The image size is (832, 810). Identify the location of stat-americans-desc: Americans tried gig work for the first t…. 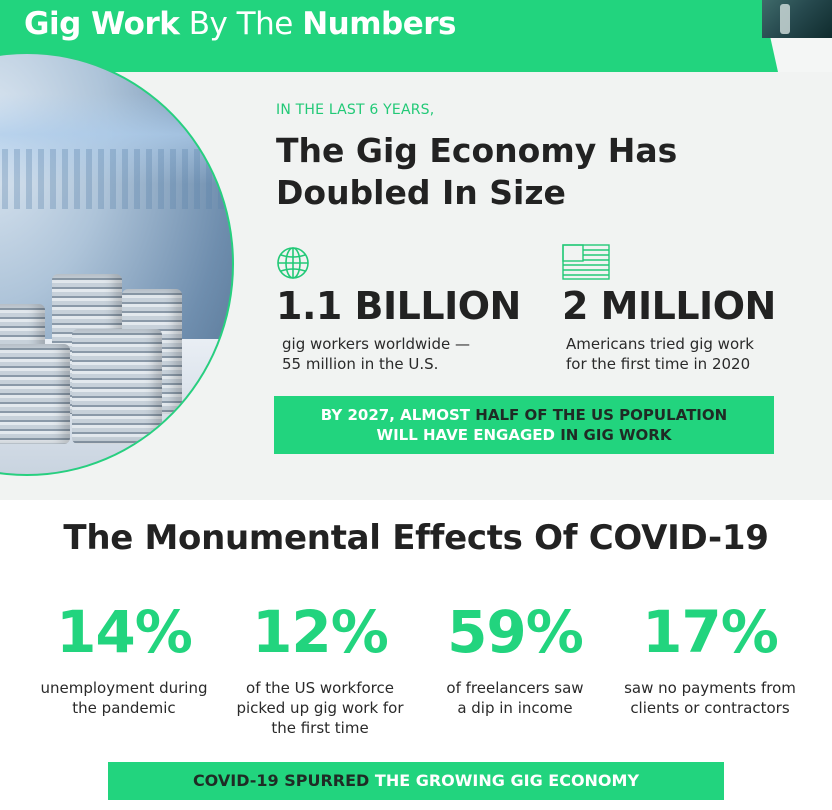
(686, 354).